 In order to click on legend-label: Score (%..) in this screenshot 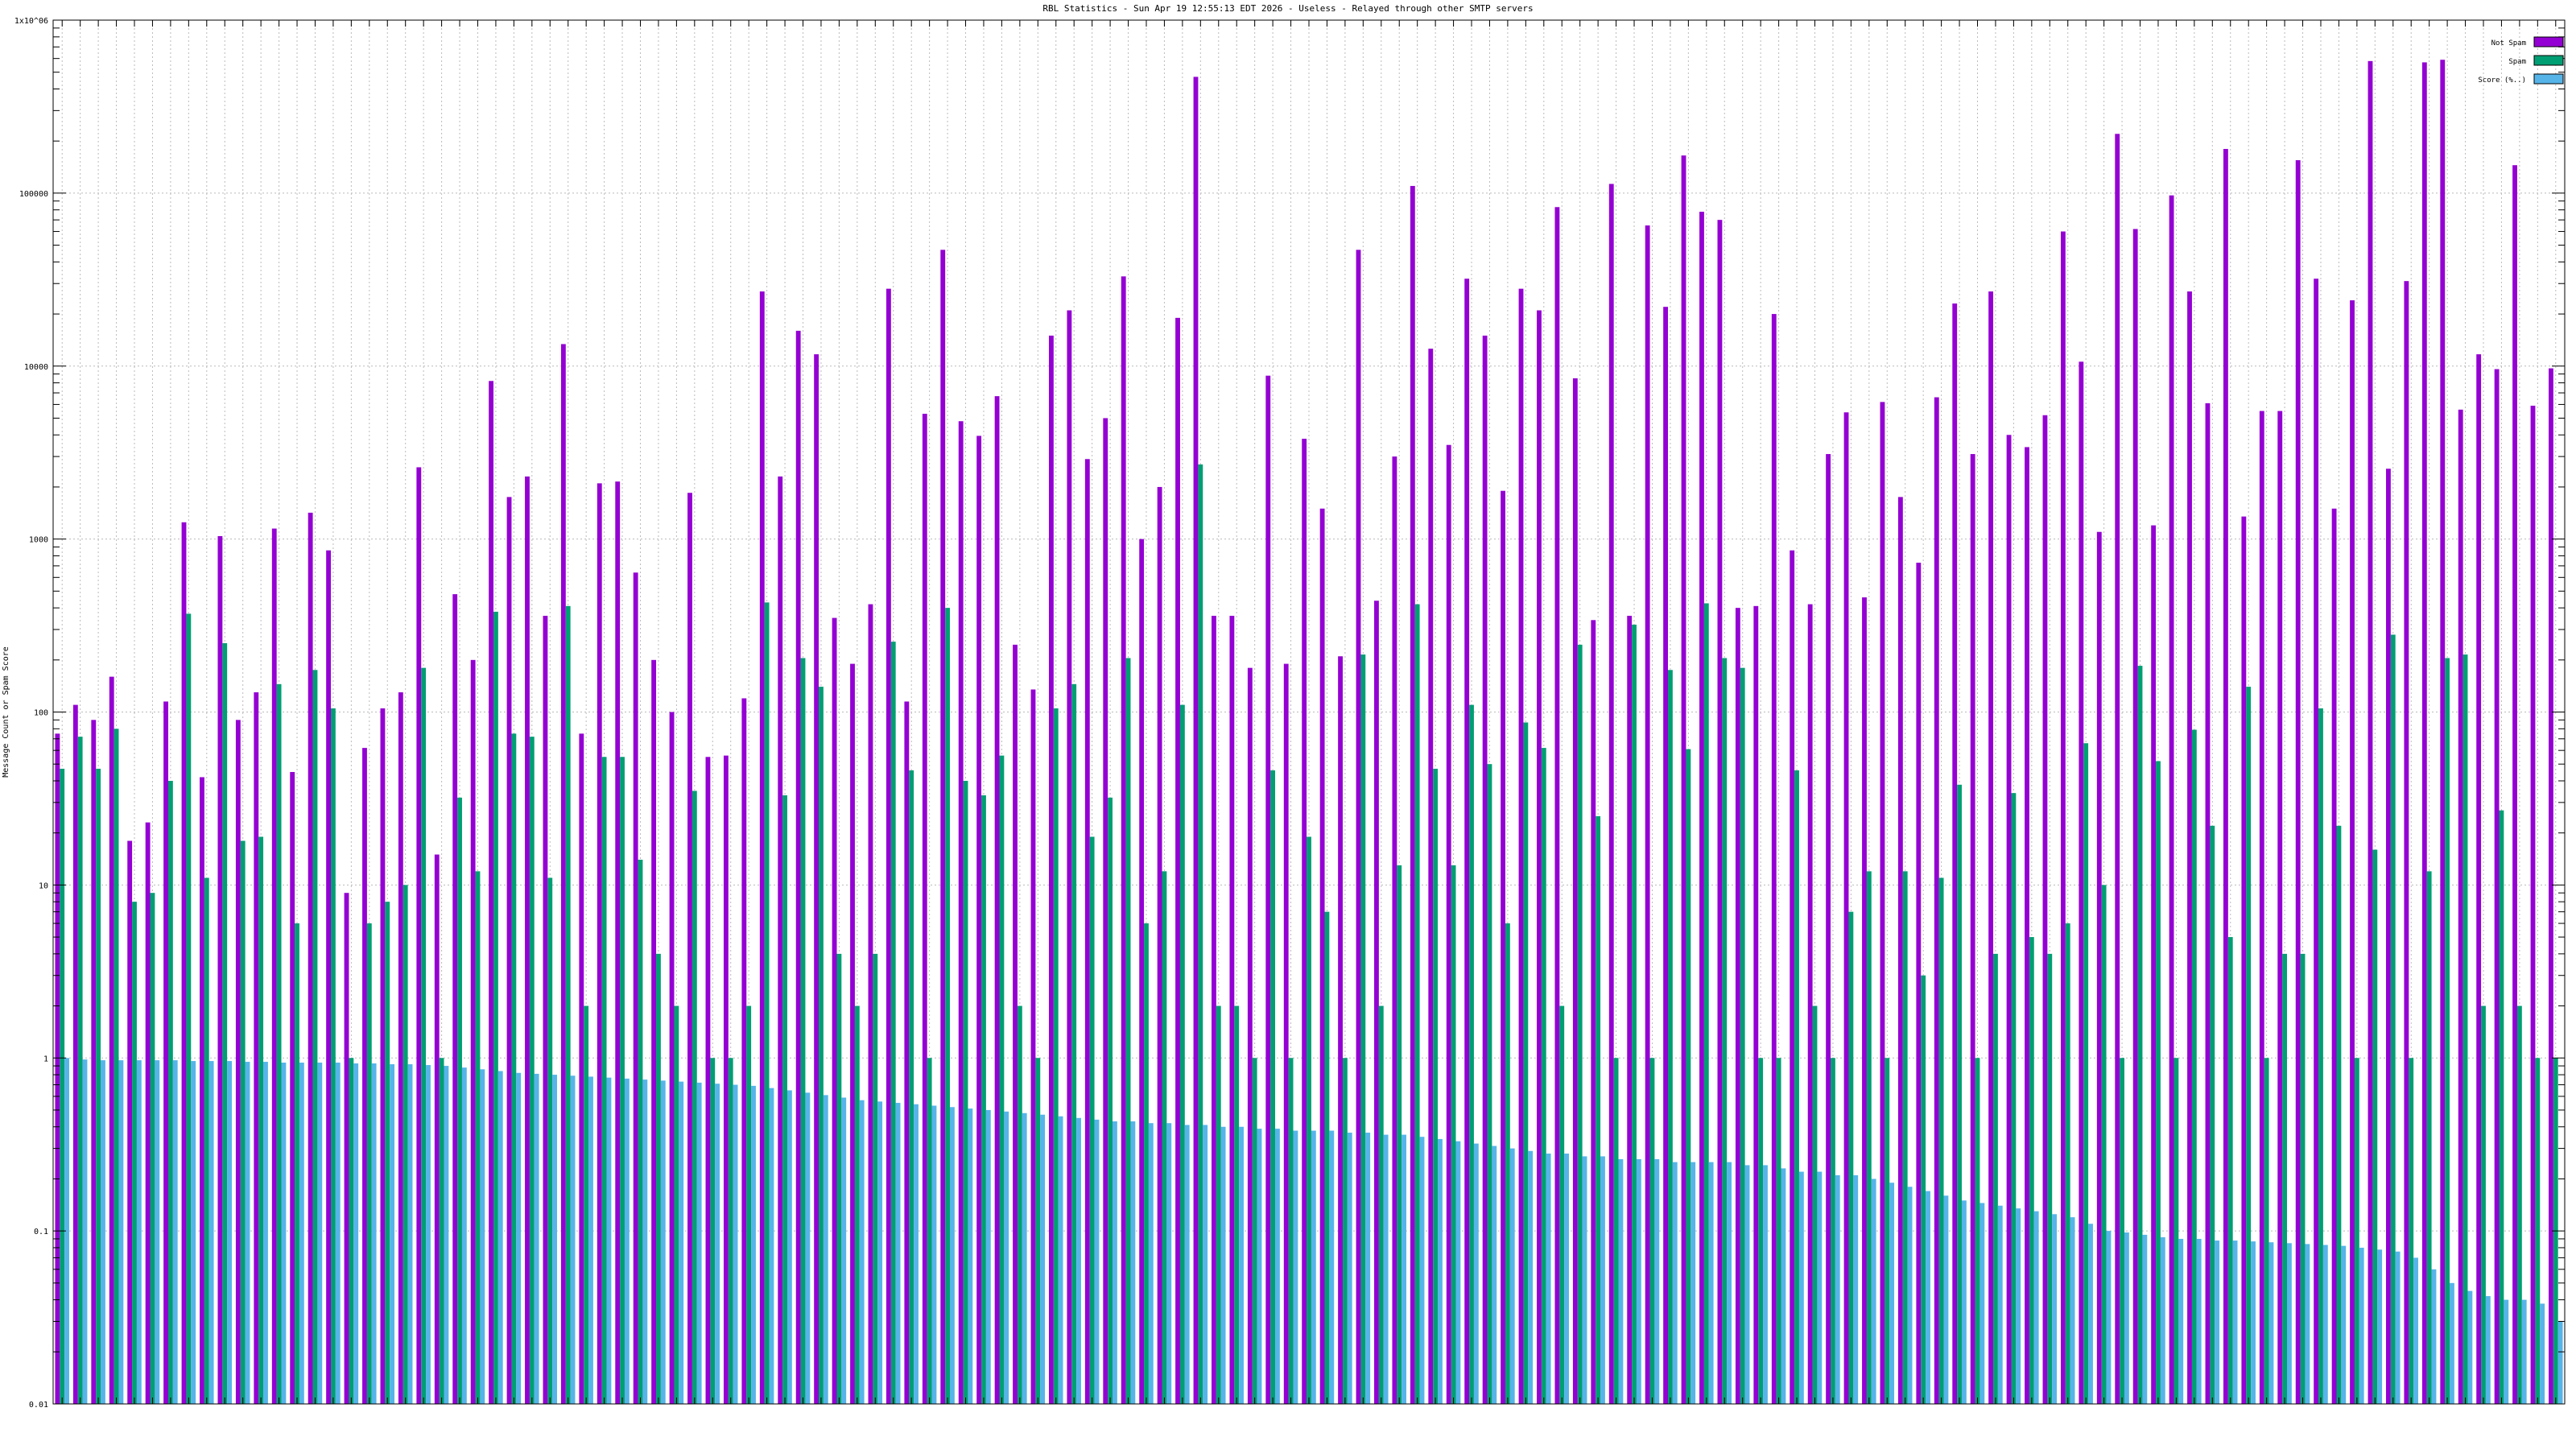, I will do `click(2502, 80)`.